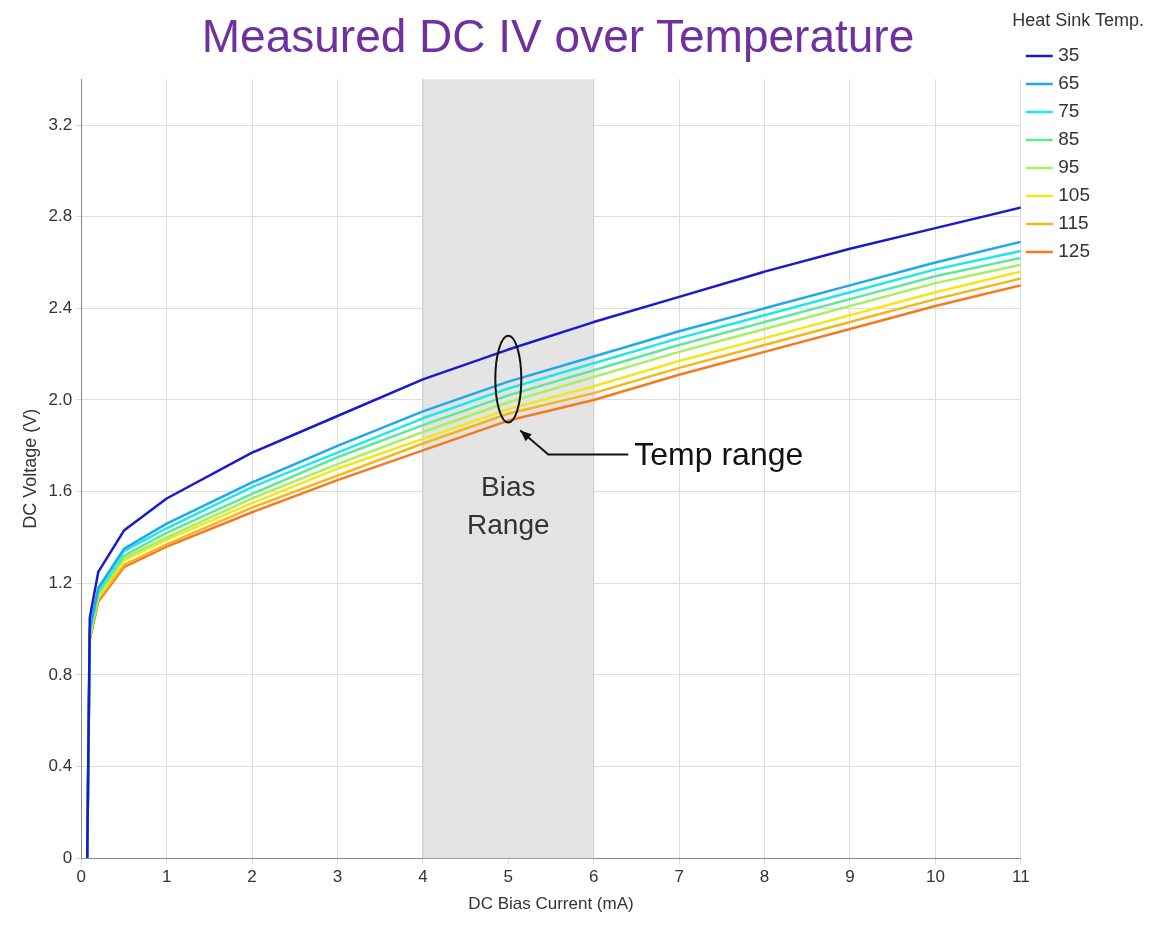 Image resolution: width=1156 pixels, height=931 pixels. Describe the element at coordinates (1073, 223) in the screenshot. I see `legend-label: 115` at that location.